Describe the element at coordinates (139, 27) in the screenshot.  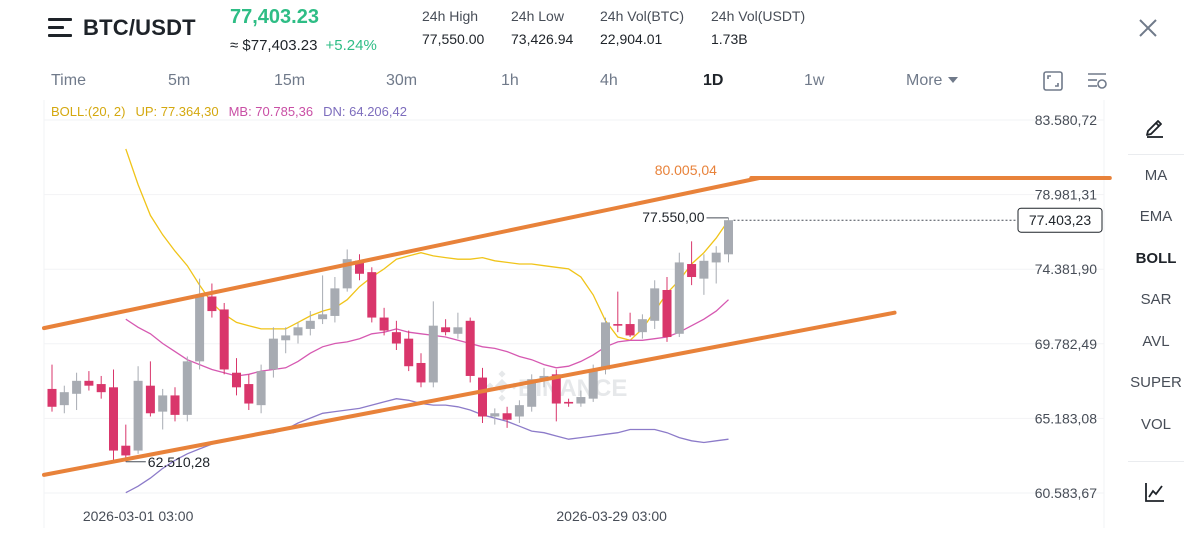
I see `pair-title: BTC/USDT` at that location.